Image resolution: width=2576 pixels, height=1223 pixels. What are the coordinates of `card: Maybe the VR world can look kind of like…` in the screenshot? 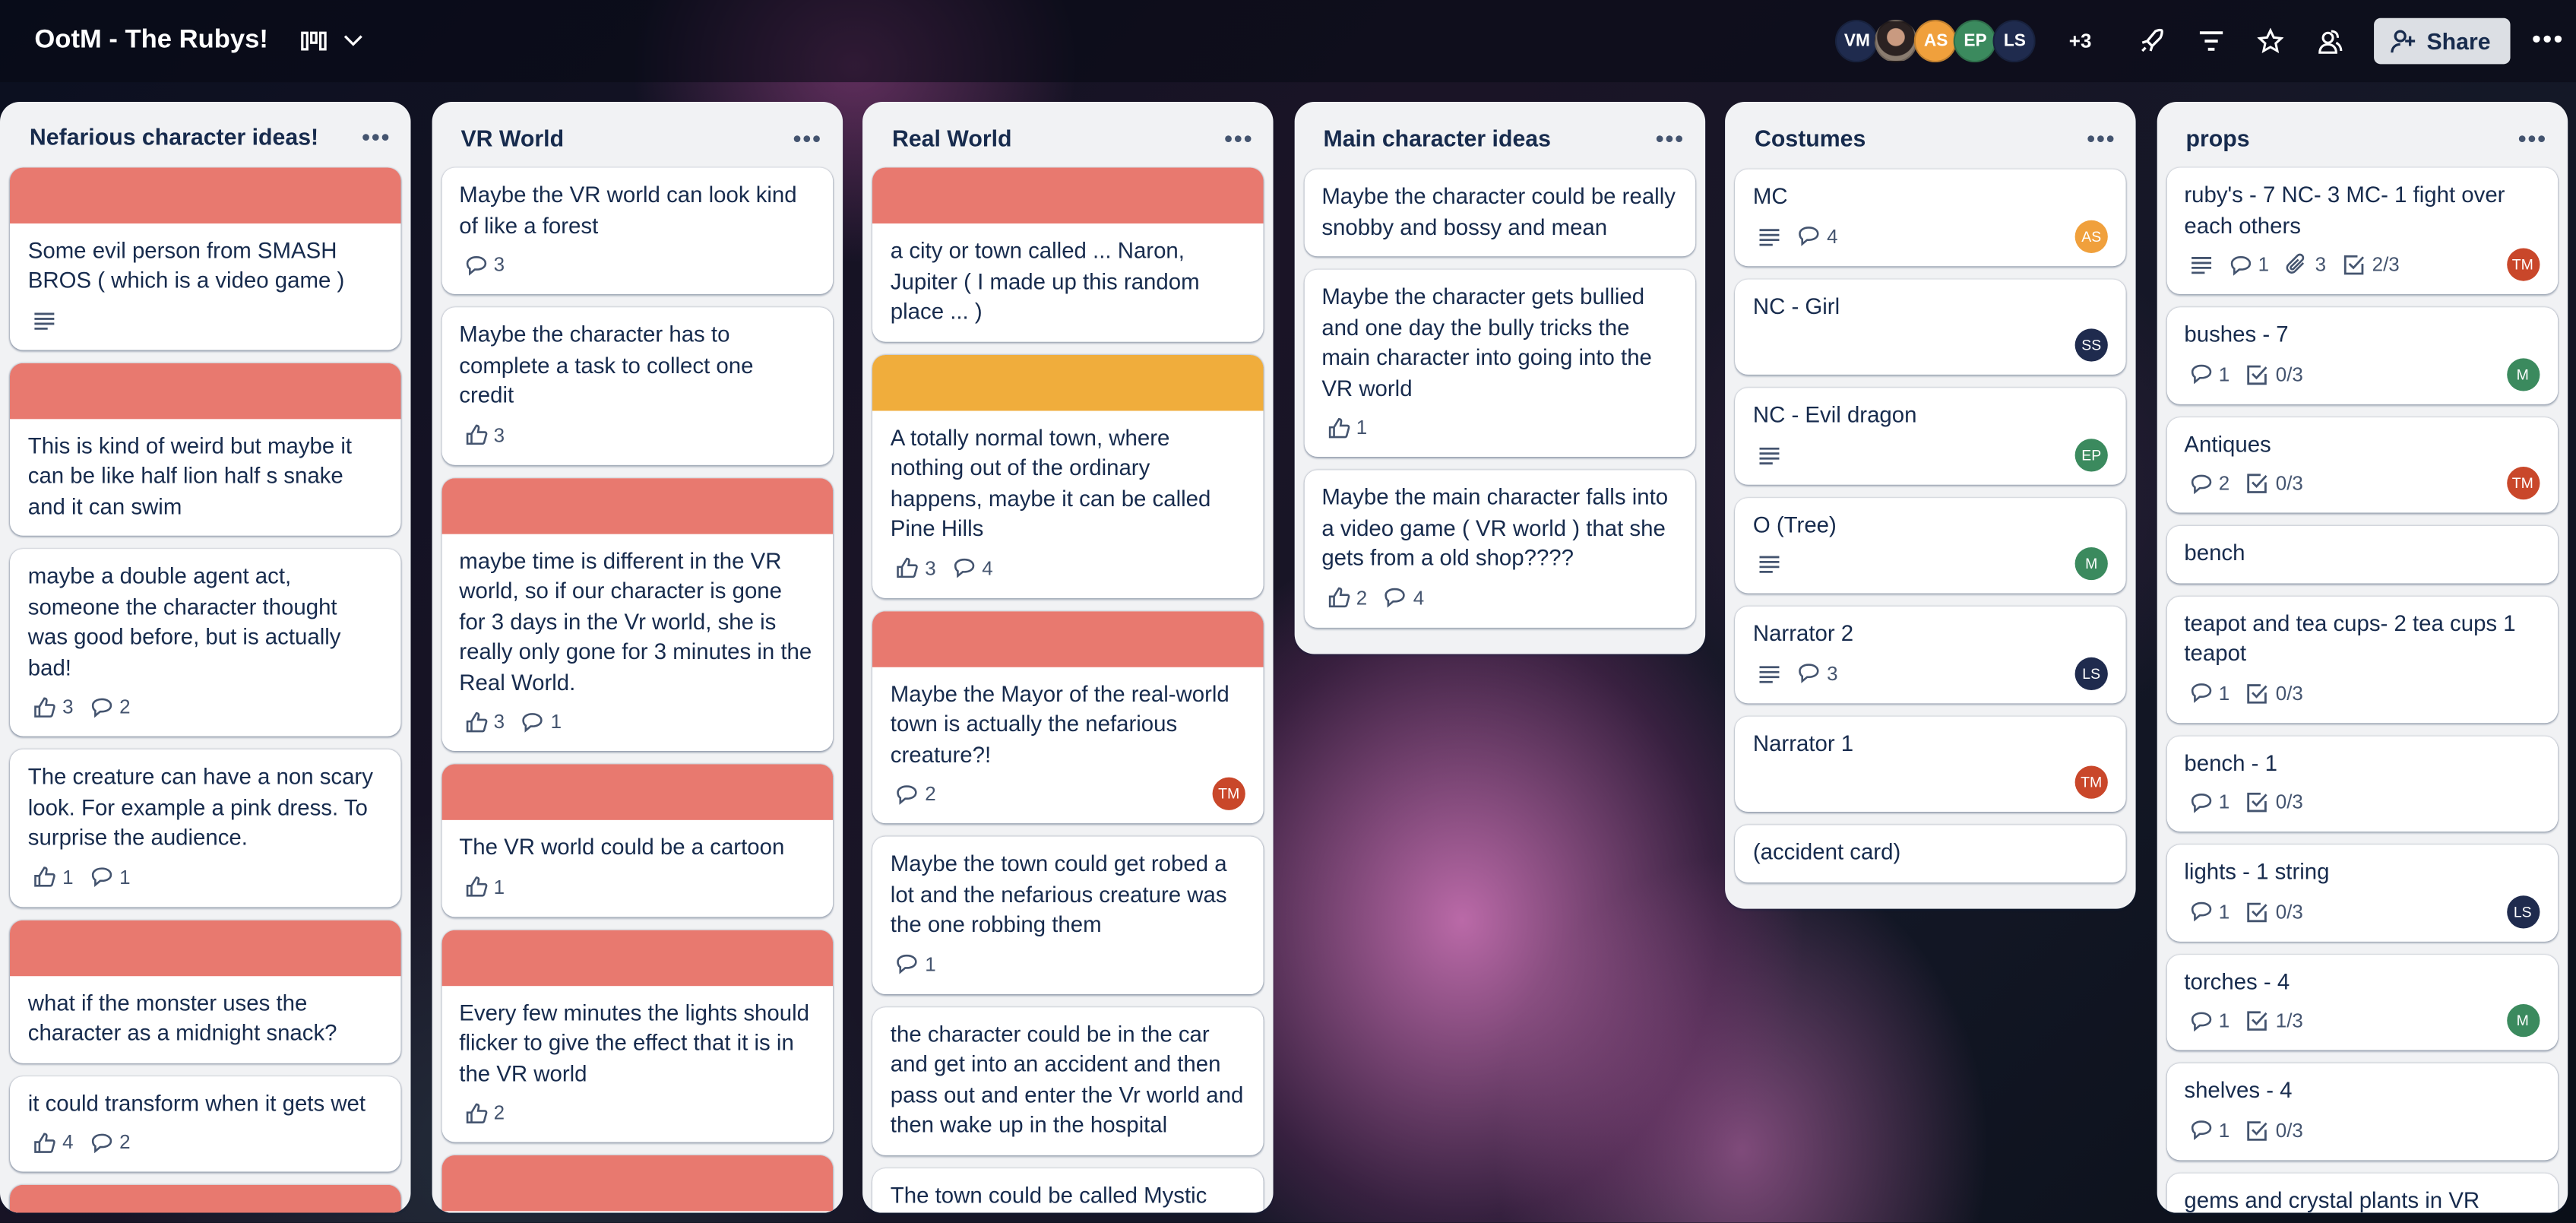 It's located at (637, 231).